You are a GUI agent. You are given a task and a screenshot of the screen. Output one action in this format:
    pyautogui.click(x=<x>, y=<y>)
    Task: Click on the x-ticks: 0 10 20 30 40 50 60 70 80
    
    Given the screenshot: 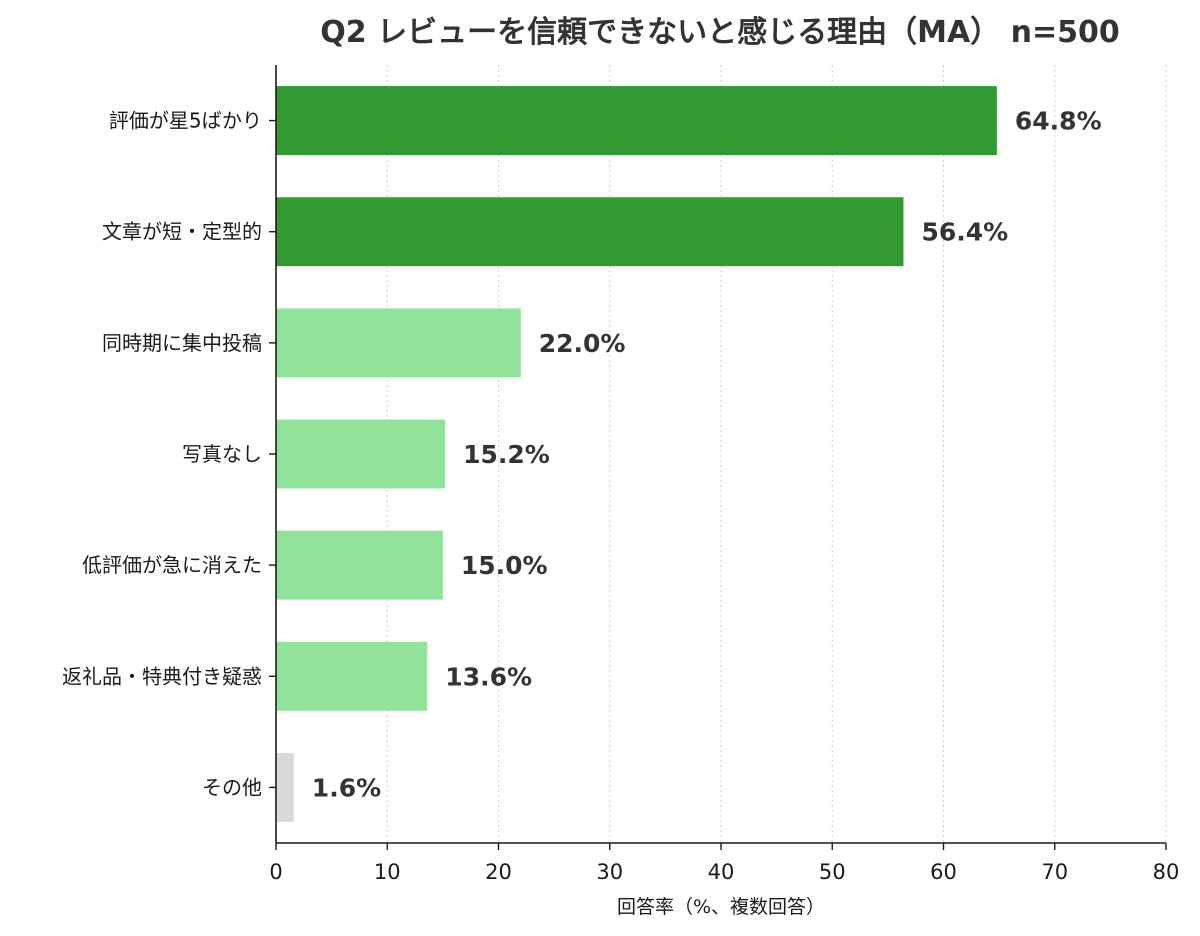 What is the action you would take?
    pyautogui.click(x=724, y=863)
    